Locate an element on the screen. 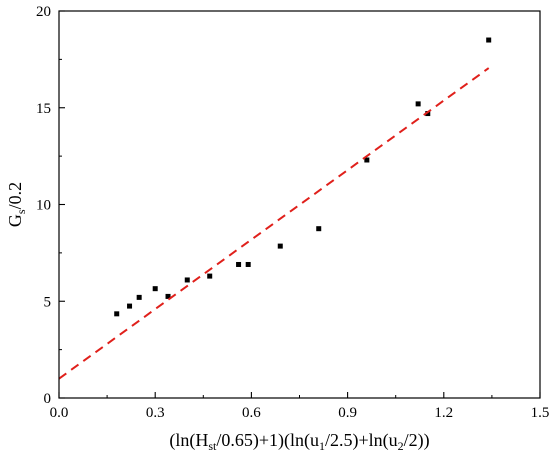  x-tick-label: 1.5 is located at coordinates (540, 413).